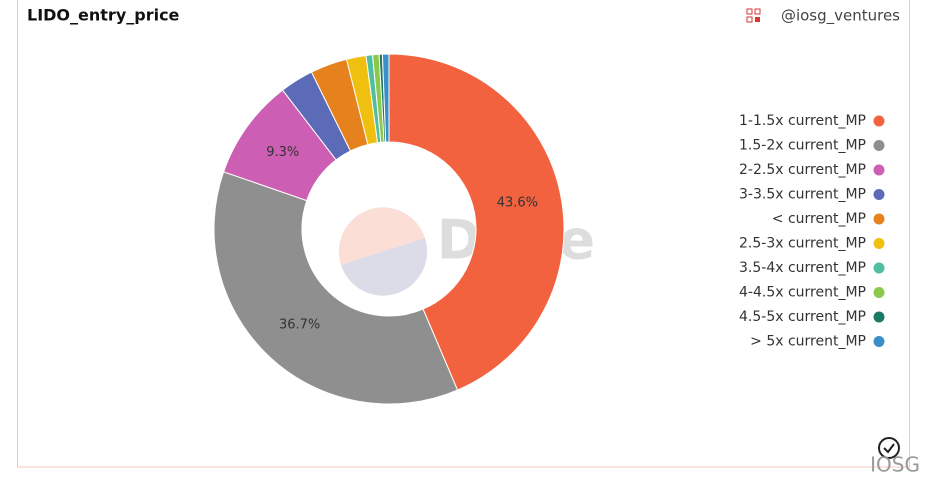 Image resolution: width=952 pixels, height=481 pixels. Describe the element at coordinates (802, 195) in the screenshot. I see `legend-label: 3-3.5x current_MP` at that location.